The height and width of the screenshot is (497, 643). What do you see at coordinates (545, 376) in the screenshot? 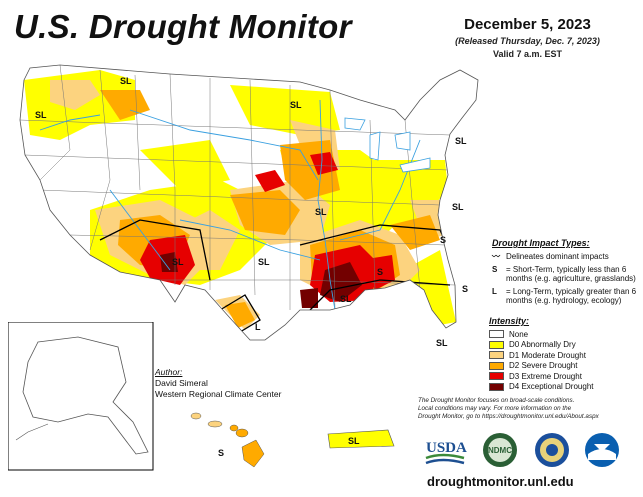
I see `legend-label: D3 Extreme Drought` at bounding box center [545, 376].